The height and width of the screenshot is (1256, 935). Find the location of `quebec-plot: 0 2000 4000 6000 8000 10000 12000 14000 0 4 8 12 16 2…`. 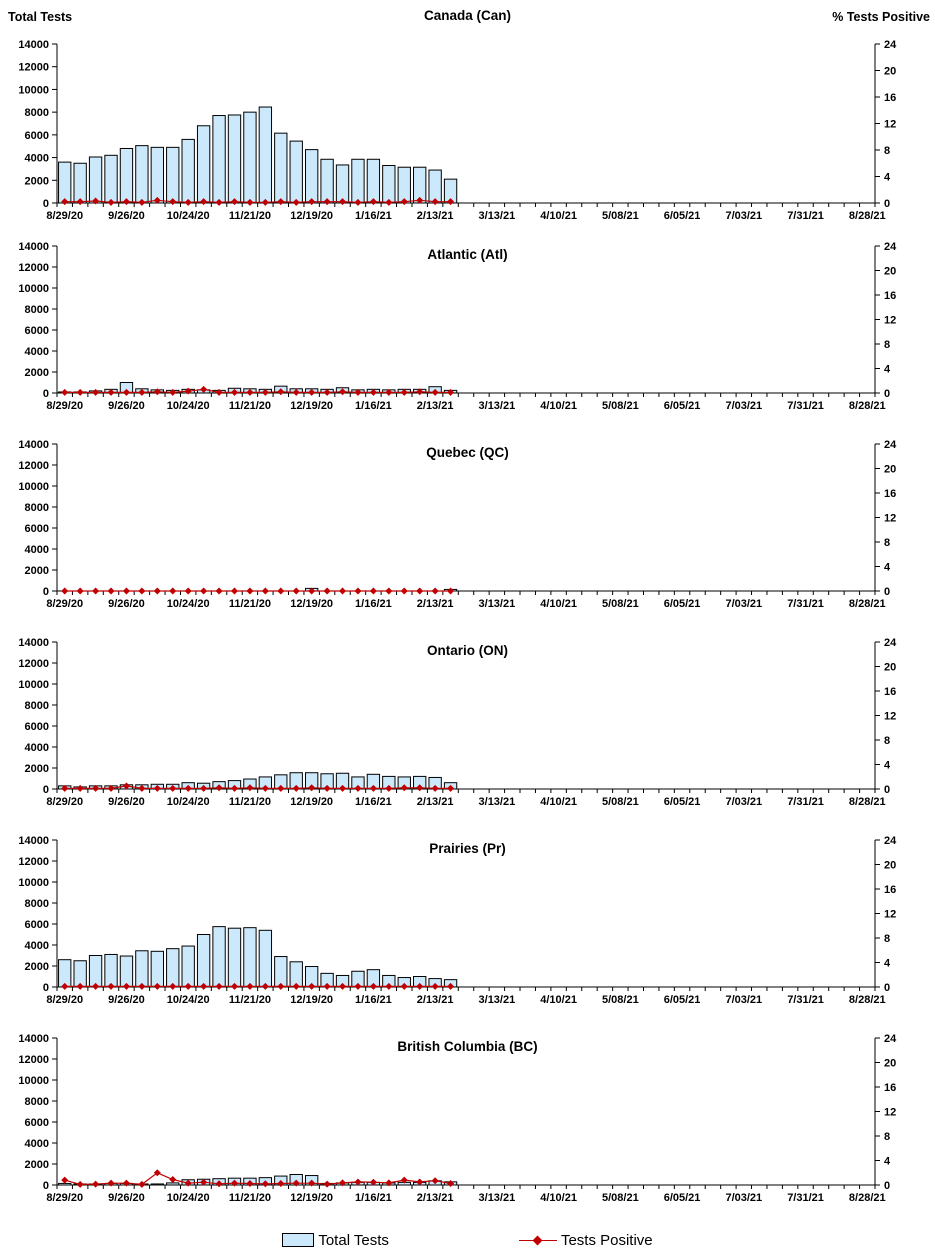

quebec-plot: 0 2000 4000 6000 8000 10000 12000 14000 0 4 8 12 16 2… is located at coordinates (457, 524).